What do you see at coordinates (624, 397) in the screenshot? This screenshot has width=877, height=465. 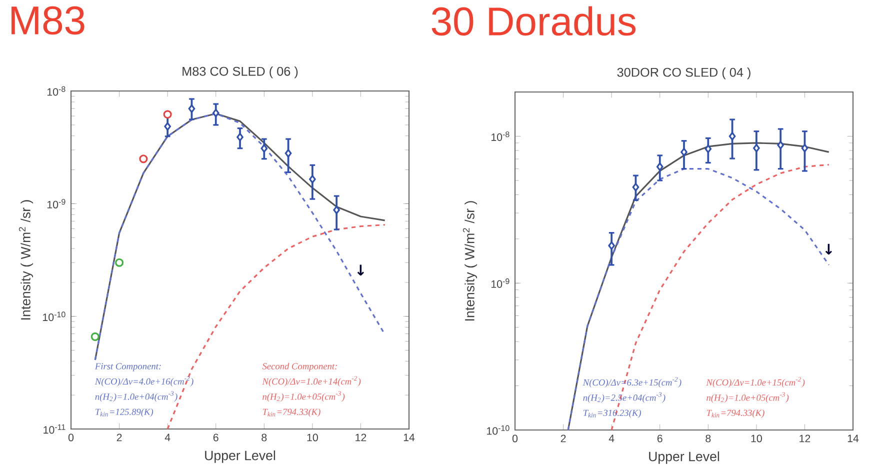 I see `annotation: n(H$_{2}$)=2.5e+04(cm$^{-3}$)` at bounding box center [624, 397].